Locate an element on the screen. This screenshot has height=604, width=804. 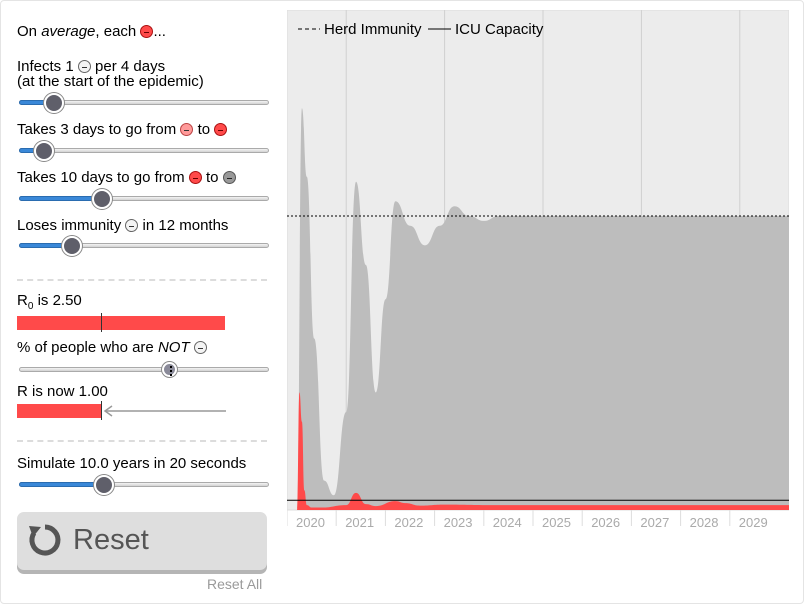
reset-arrow-icon is located at coordinates (45, 540).